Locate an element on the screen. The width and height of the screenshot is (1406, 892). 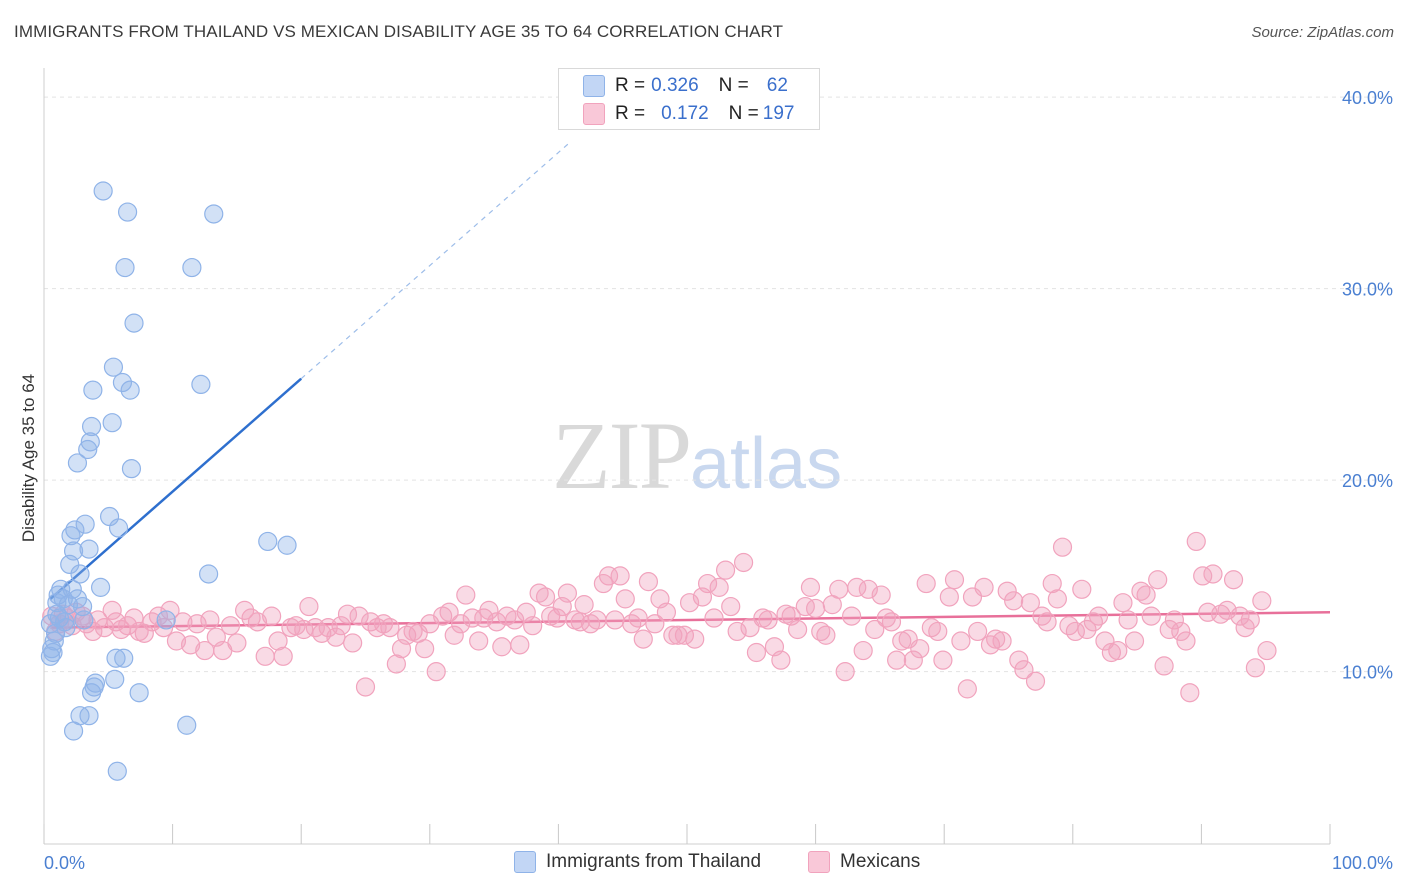
legend-n-value: 62 is located at coordinates (777, 85).